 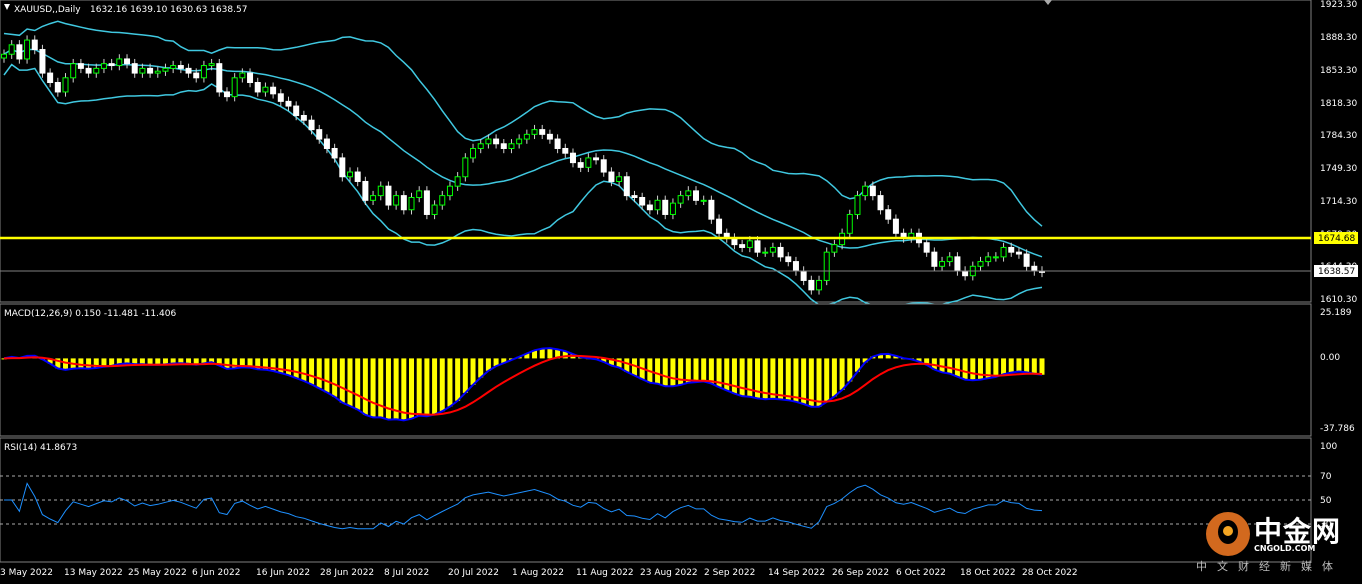 What do you see at coordinates (26, 573) in the screenshot?
I see `time-tick: 3 May 2022` at bounding box center [26, 573].